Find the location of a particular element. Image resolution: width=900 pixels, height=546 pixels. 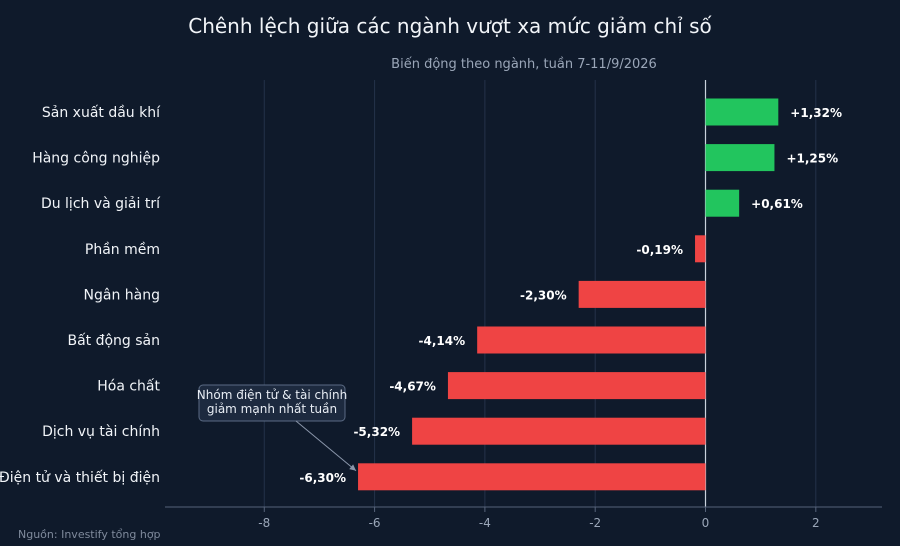

data-label: -0,19% is located at coordinates (659, 250).